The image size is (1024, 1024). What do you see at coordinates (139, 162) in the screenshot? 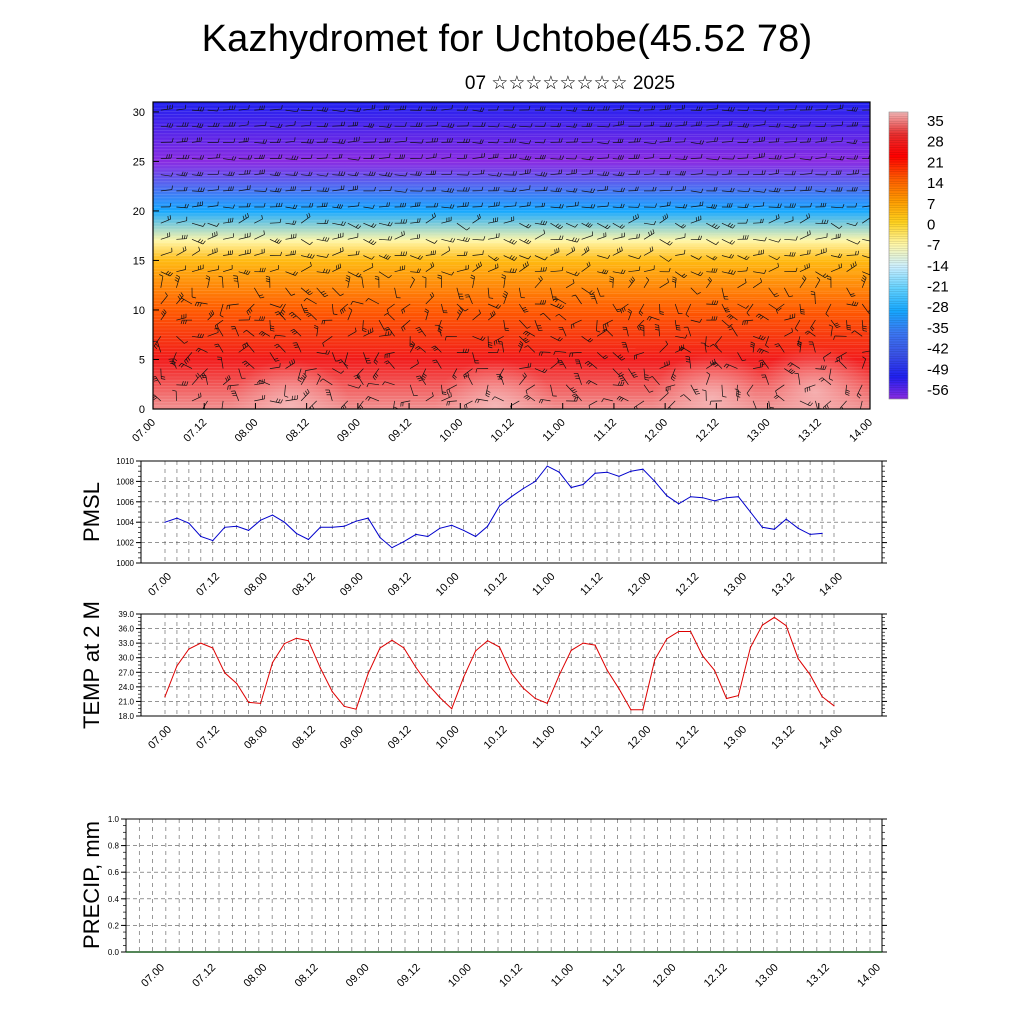
I see `y-tick-label: 25` at bounding box center [139, 162].